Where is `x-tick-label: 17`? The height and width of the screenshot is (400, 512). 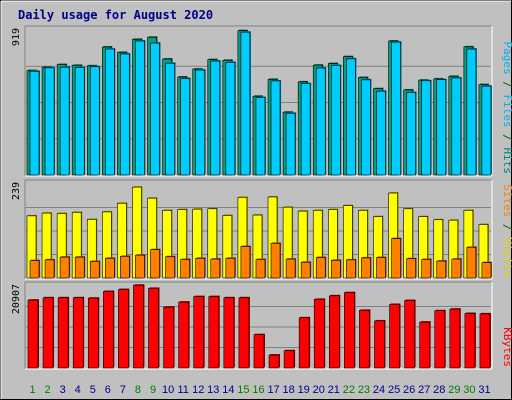 x-tick-label: 17 is located at coordinates (273, 390).